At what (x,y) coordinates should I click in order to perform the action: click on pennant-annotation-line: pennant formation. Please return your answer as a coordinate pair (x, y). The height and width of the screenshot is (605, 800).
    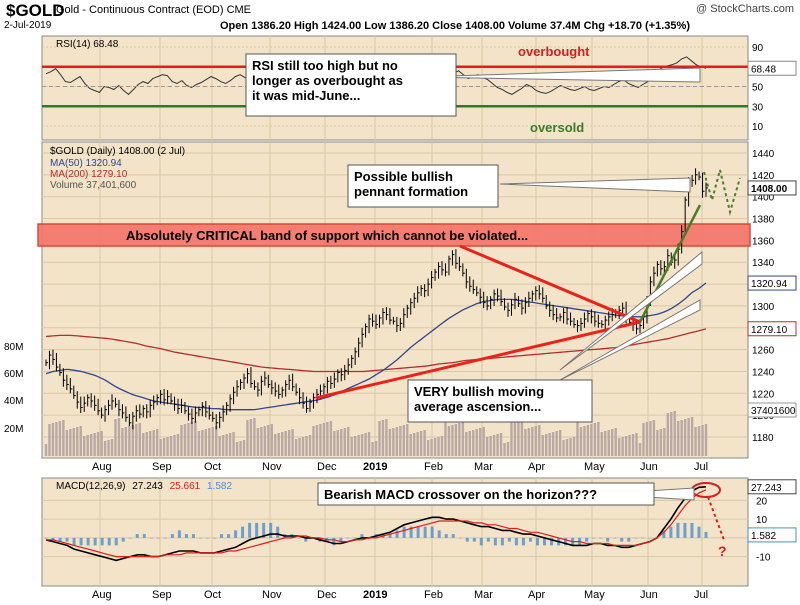
    Looking at the image, I should click on (411, 191).